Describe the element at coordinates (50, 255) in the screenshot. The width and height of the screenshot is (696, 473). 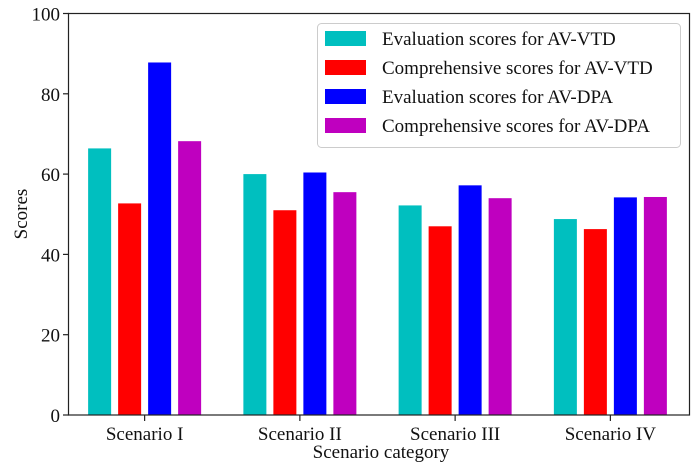
I see `y-tick-label: 40` at that location.